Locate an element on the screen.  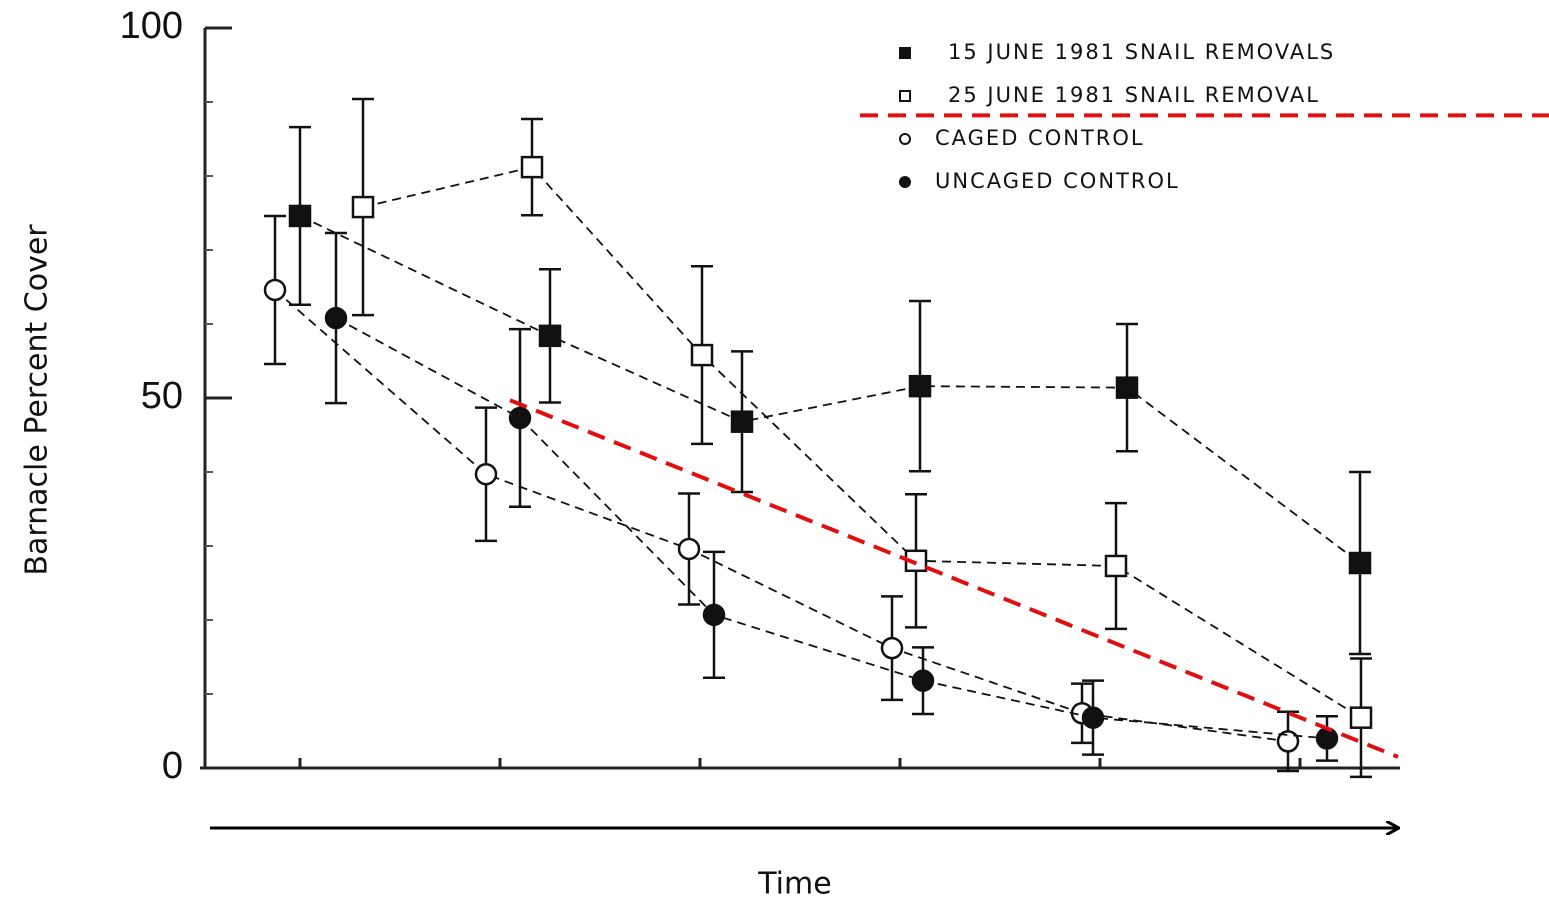
x-axis-label: Time is located at coordinates (794, 884).